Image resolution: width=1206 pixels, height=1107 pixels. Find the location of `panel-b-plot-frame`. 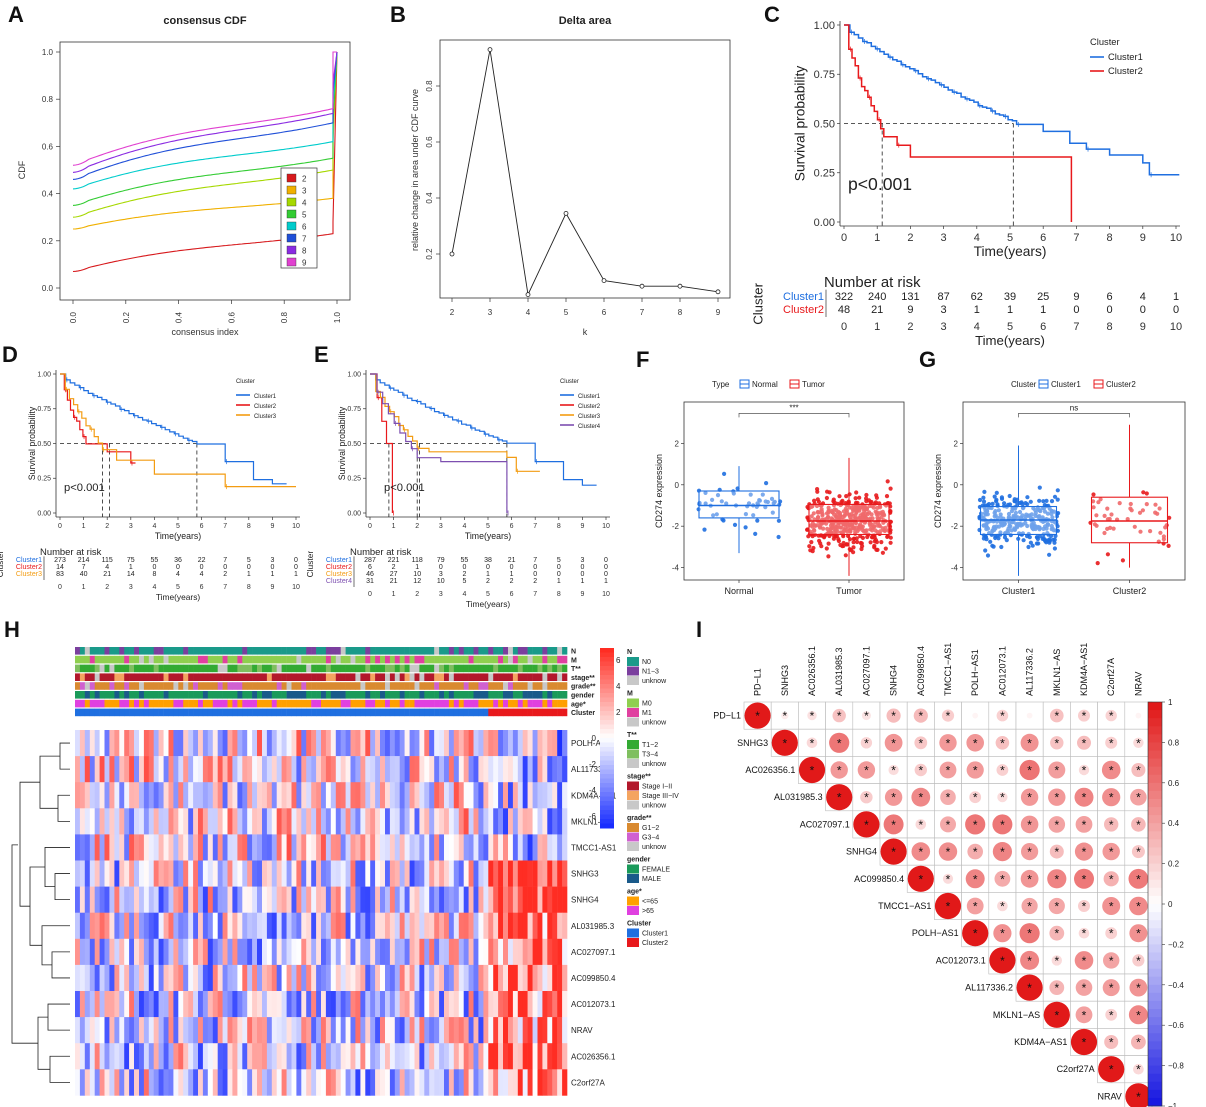

panel-b-plot-frame is located at coordinates (585, 169).